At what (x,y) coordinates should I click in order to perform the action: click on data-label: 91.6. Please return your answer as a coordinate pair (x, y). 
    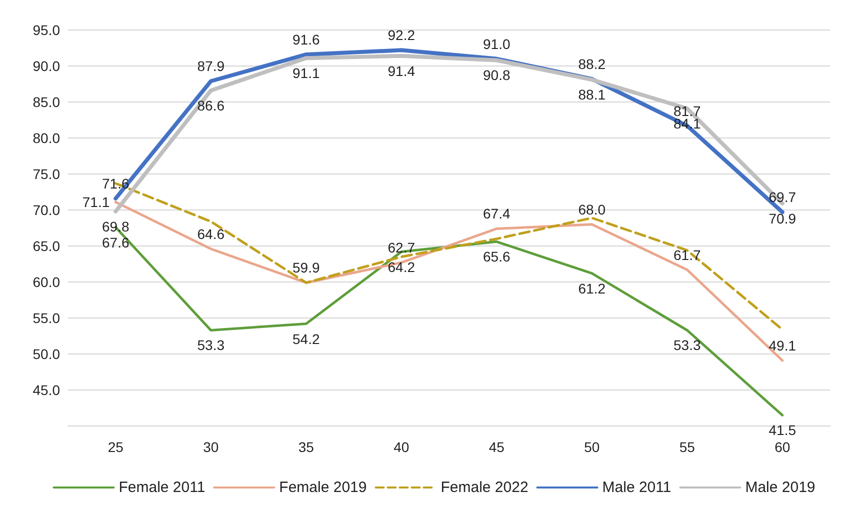
    Looking at the image, I should click on (306, 39).